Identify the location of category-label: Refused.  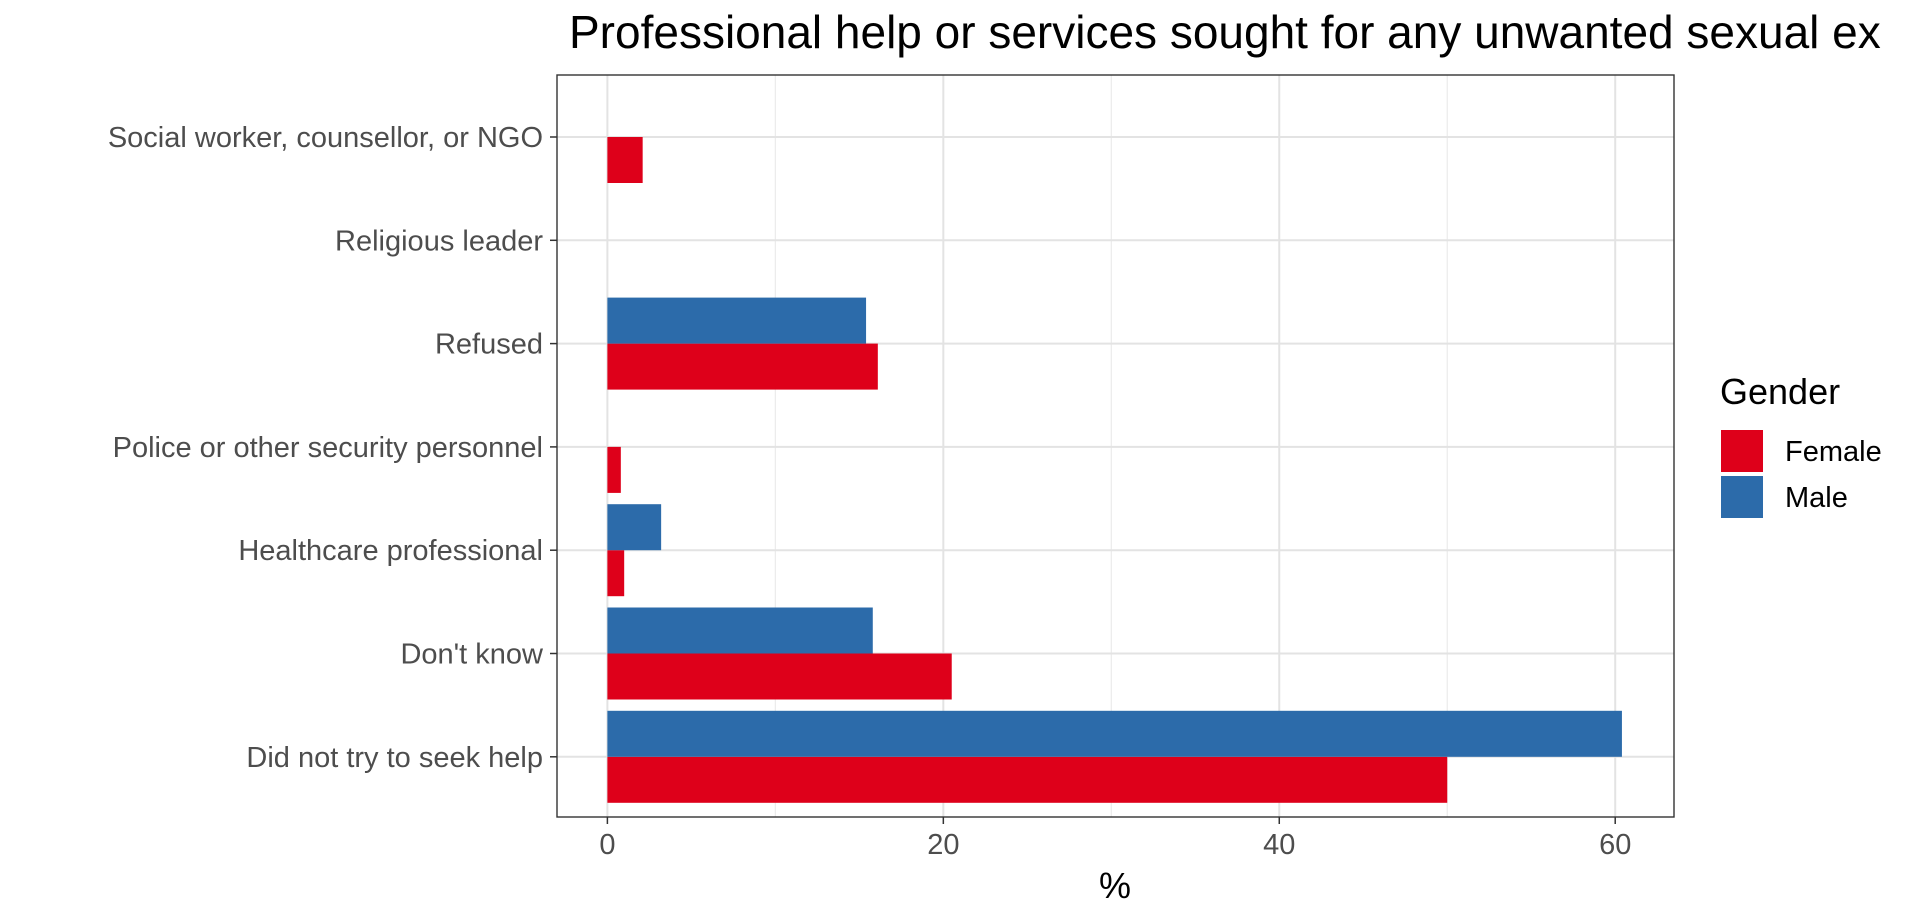
(489, 345).